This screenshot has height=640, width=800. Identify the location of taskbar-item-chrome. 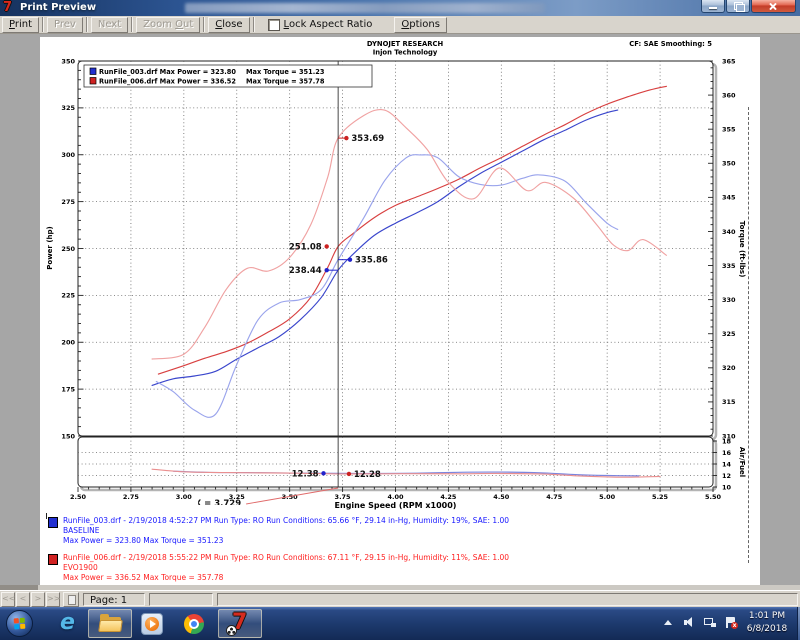
(194, 623).